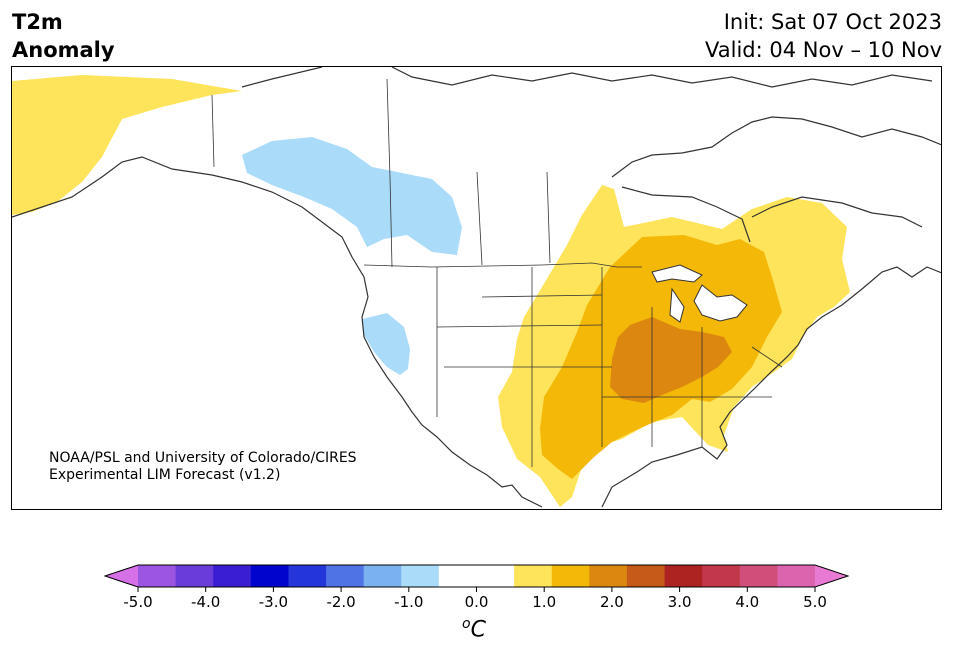 Image resolution: width=953 pixels, height=656 pixels. Describe the element at coordinates (340, 602) in the screenshot. I see `colorbar-tick-label: -2.0` at that location.